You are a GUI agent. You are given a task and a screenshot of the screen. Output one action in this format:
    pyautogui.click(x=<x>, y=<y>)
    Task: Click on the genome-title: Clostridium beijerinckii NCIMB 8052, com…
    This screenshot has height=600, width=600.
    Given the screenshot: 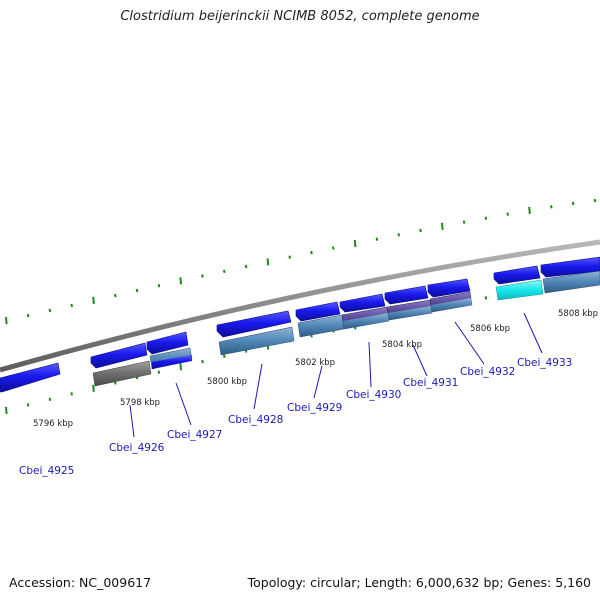 What is the action you would take?
    pyautogui.click(x=300, y=16)
    